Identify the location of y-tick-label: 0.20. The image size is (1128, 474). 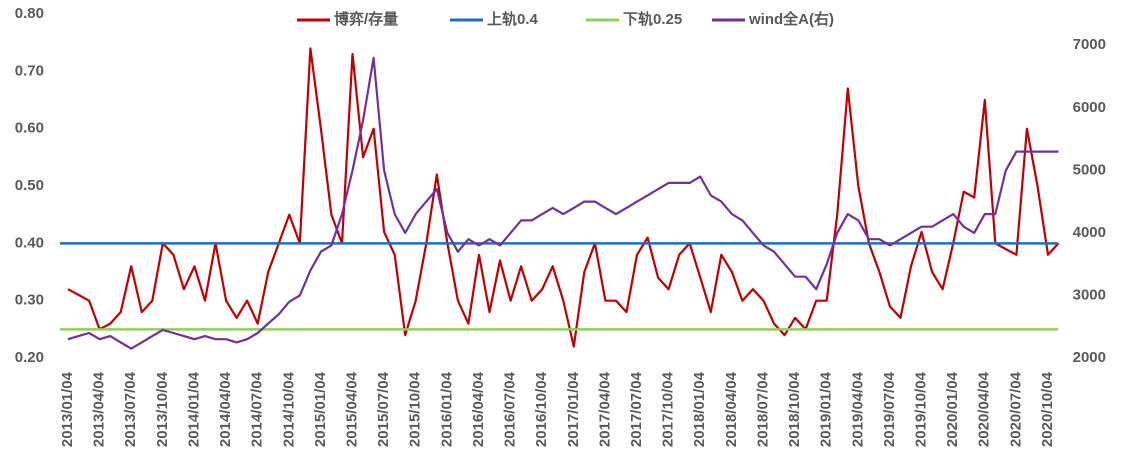
(29, 357).